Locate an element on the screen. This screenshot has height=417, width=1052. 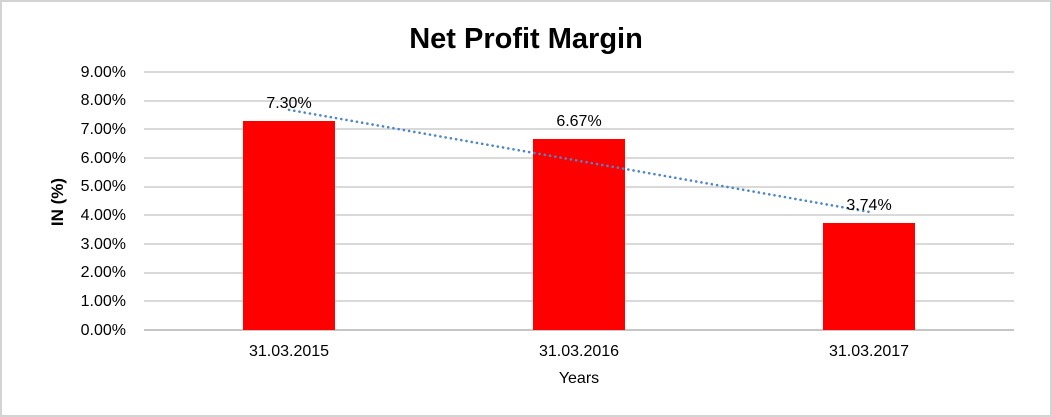
y-axis-tick-label: 5.00% is located at coordinates (103, 187).